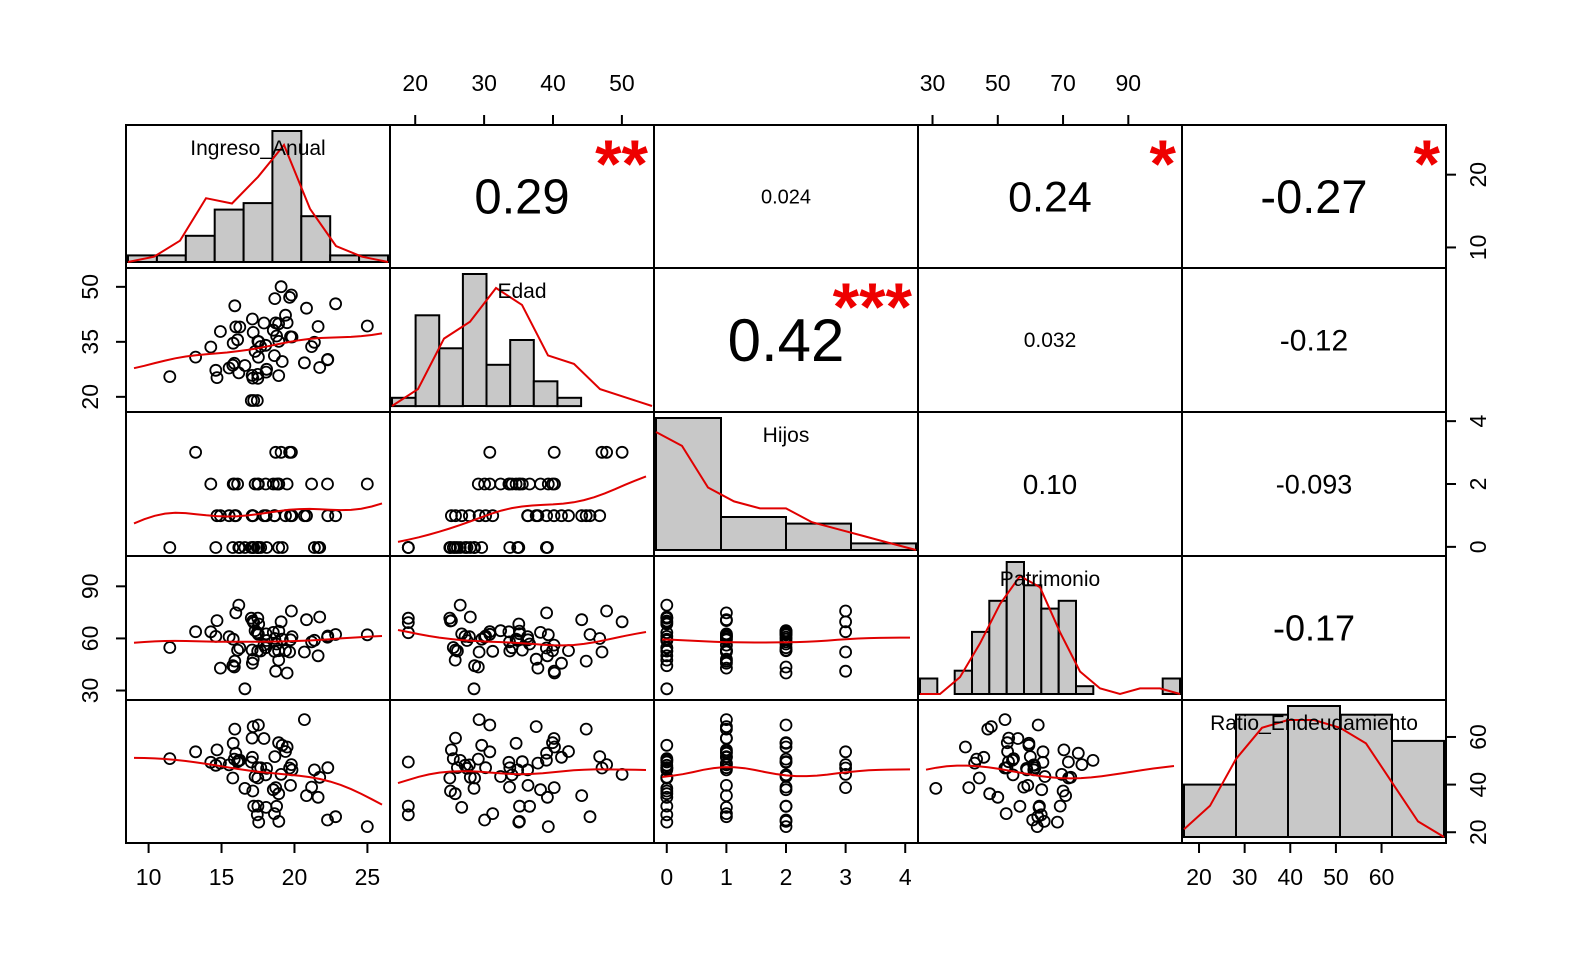 The image size is (1585, 979). Describe the element at coordinates (1478, 484) in the screenshot. I see `tick-label: 2` at that location.